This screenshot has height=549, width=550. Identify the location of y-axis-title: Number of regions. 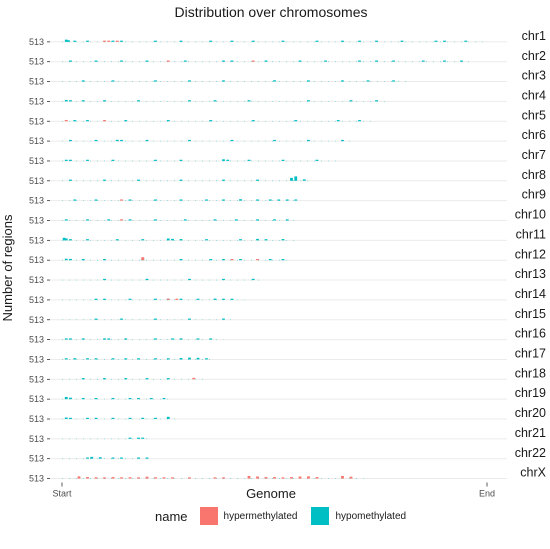
(7, 267).